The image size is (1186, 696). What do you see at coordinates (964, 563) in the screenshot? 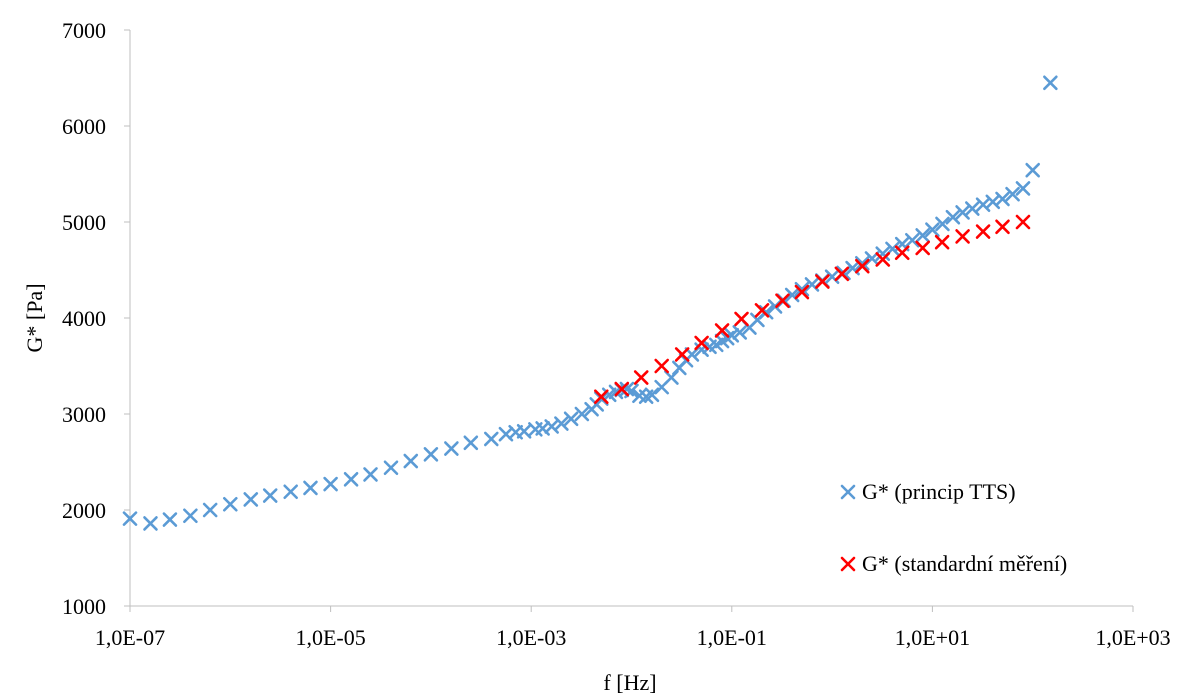
I see `legend-label: G* (standardní měření)` at bounding box center [964, 563].